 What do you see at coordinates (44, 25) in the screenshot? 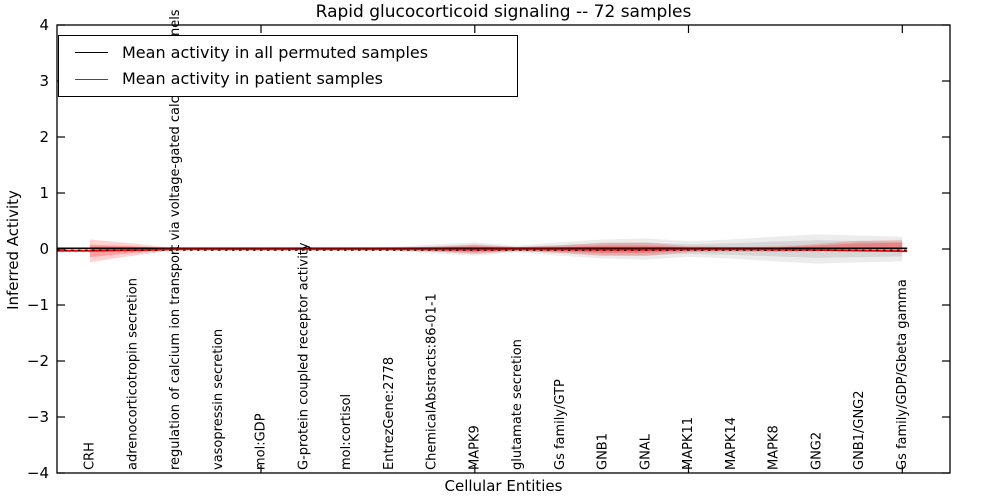
I see `y-tick-label: 4` at bounding box center [44, 25].